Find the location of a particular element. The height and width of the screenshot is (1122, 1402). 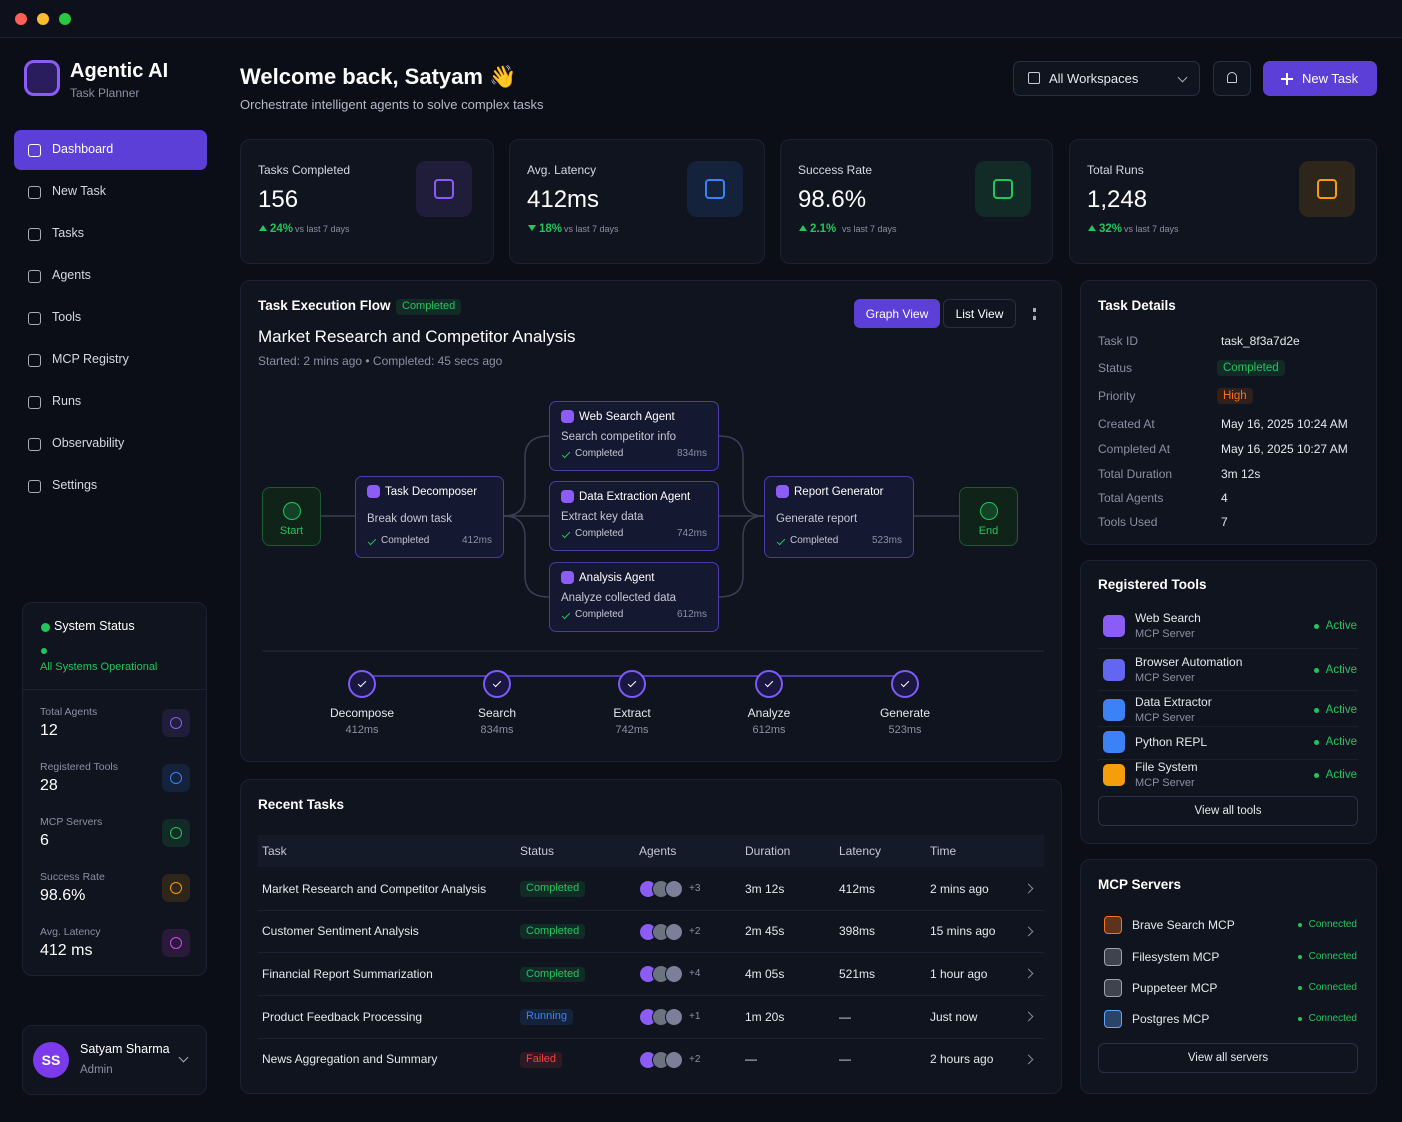

kpi-icon is located at coordinates (444, 189).